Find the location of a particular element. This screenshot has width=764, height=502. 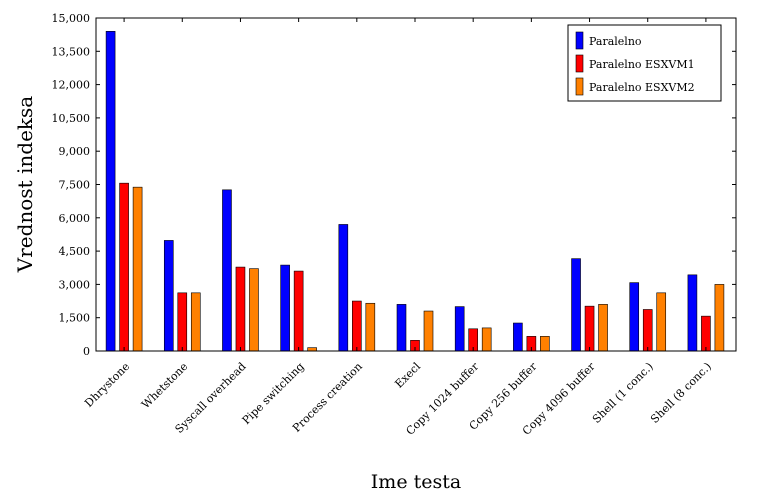

x-tick-label: Shell (8 conc.) is located at coordinates (681, 393).